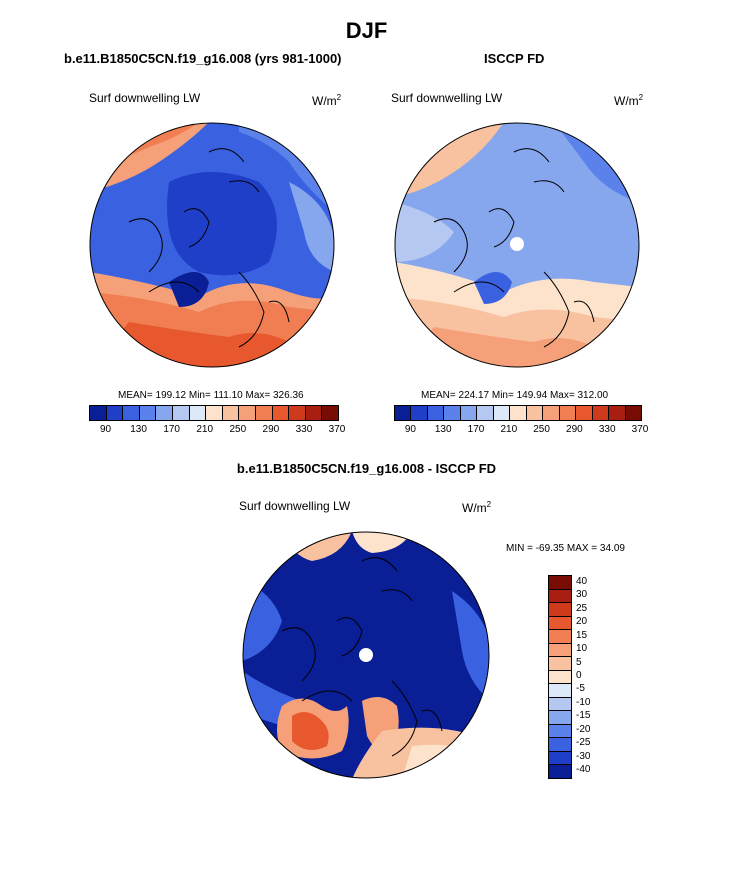 This screenshot has height=882, width=733. Describe the element at coordinates (582, 608) in the screenshot. I see `colorbar-tick-label: 25` at that location.